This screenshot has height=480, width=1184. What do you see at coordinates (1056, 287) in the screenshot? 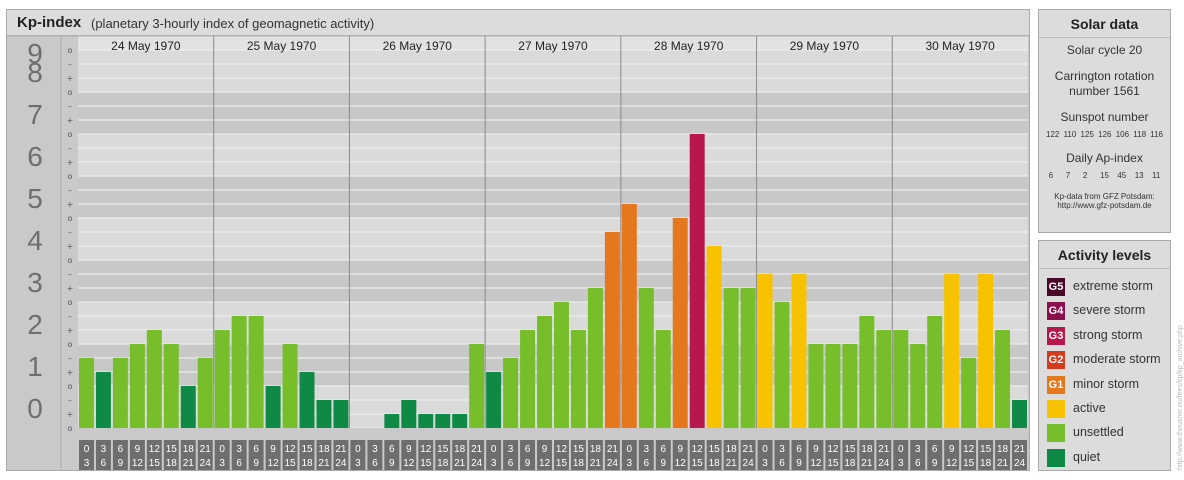
I see `level-swatch: G5` at bounding box center [1056, 287].